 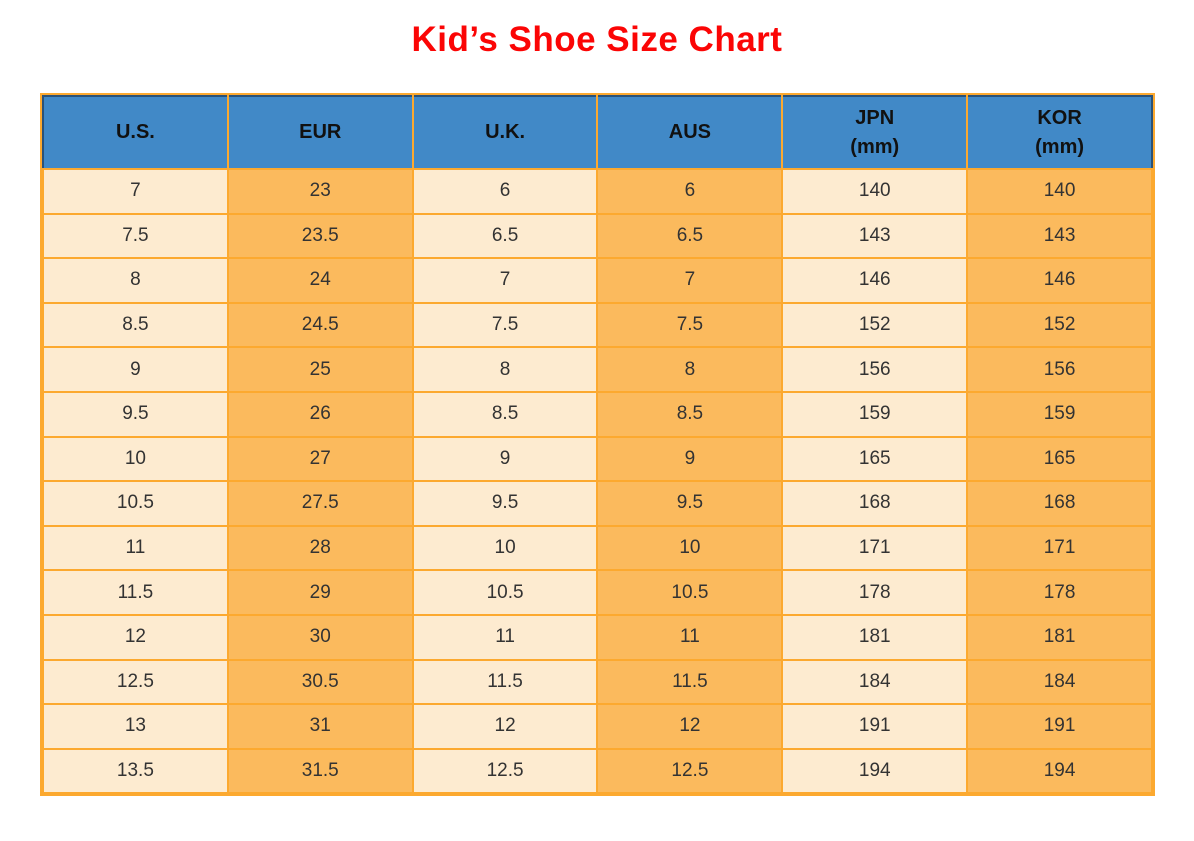 I want to click on table-row: 10 27 9 9 165 165, so click(x=597, y=459).